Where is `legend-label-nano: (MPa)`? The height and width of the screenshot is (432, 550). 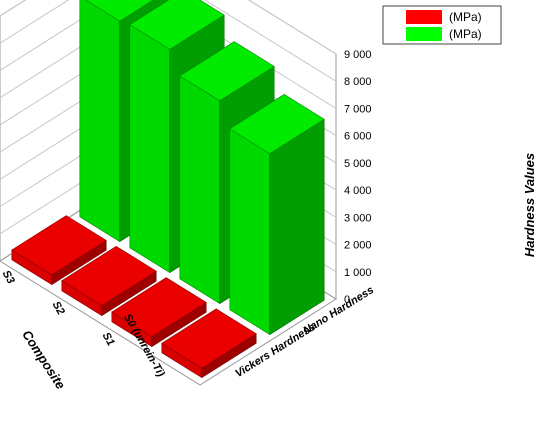
legend-label-nano: (MPa) is located at coordinates (465, 34).